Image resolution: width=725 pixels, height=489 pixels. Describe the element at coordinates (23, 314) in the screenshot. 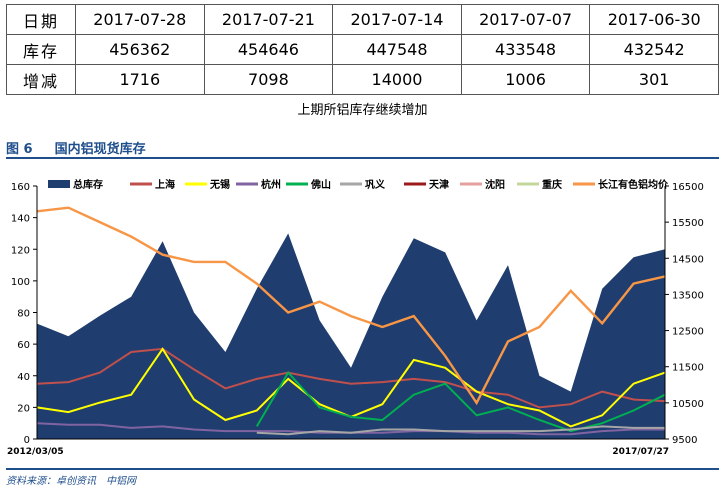

I see `y-tick-label-left: 80` at that location.